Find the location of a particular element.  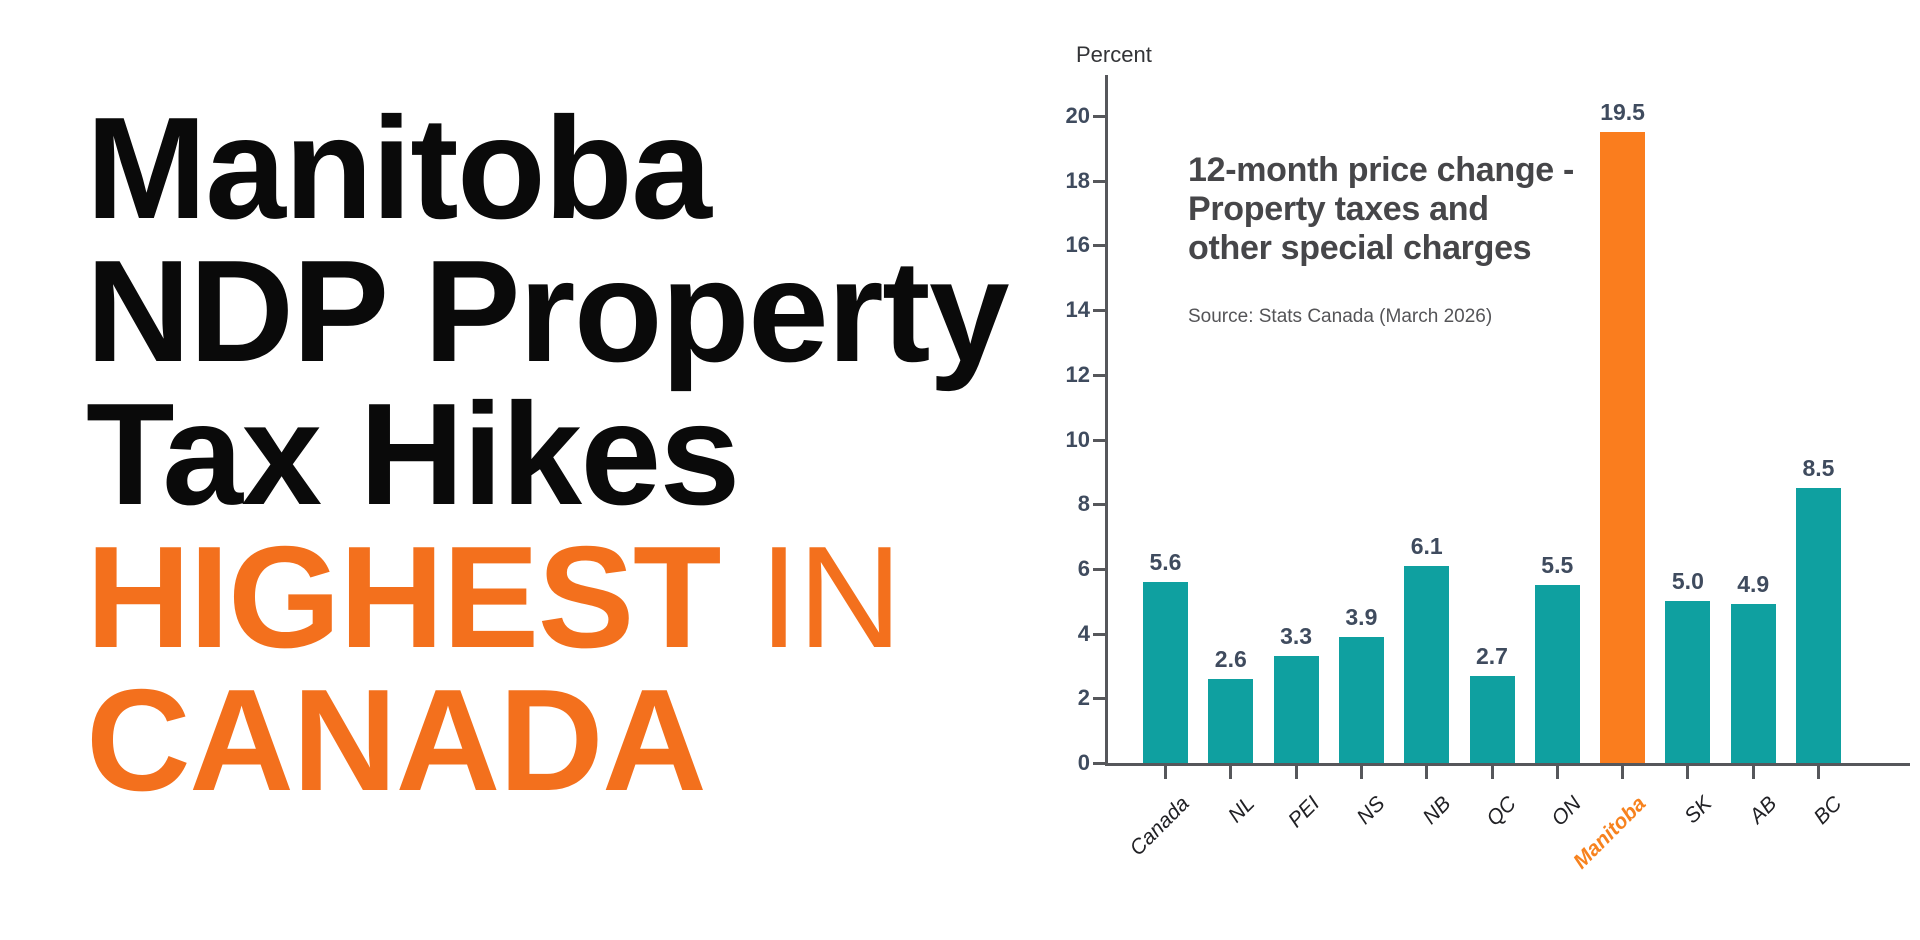

headline-line-1: Manitoba is located at coordinates (399, 168).